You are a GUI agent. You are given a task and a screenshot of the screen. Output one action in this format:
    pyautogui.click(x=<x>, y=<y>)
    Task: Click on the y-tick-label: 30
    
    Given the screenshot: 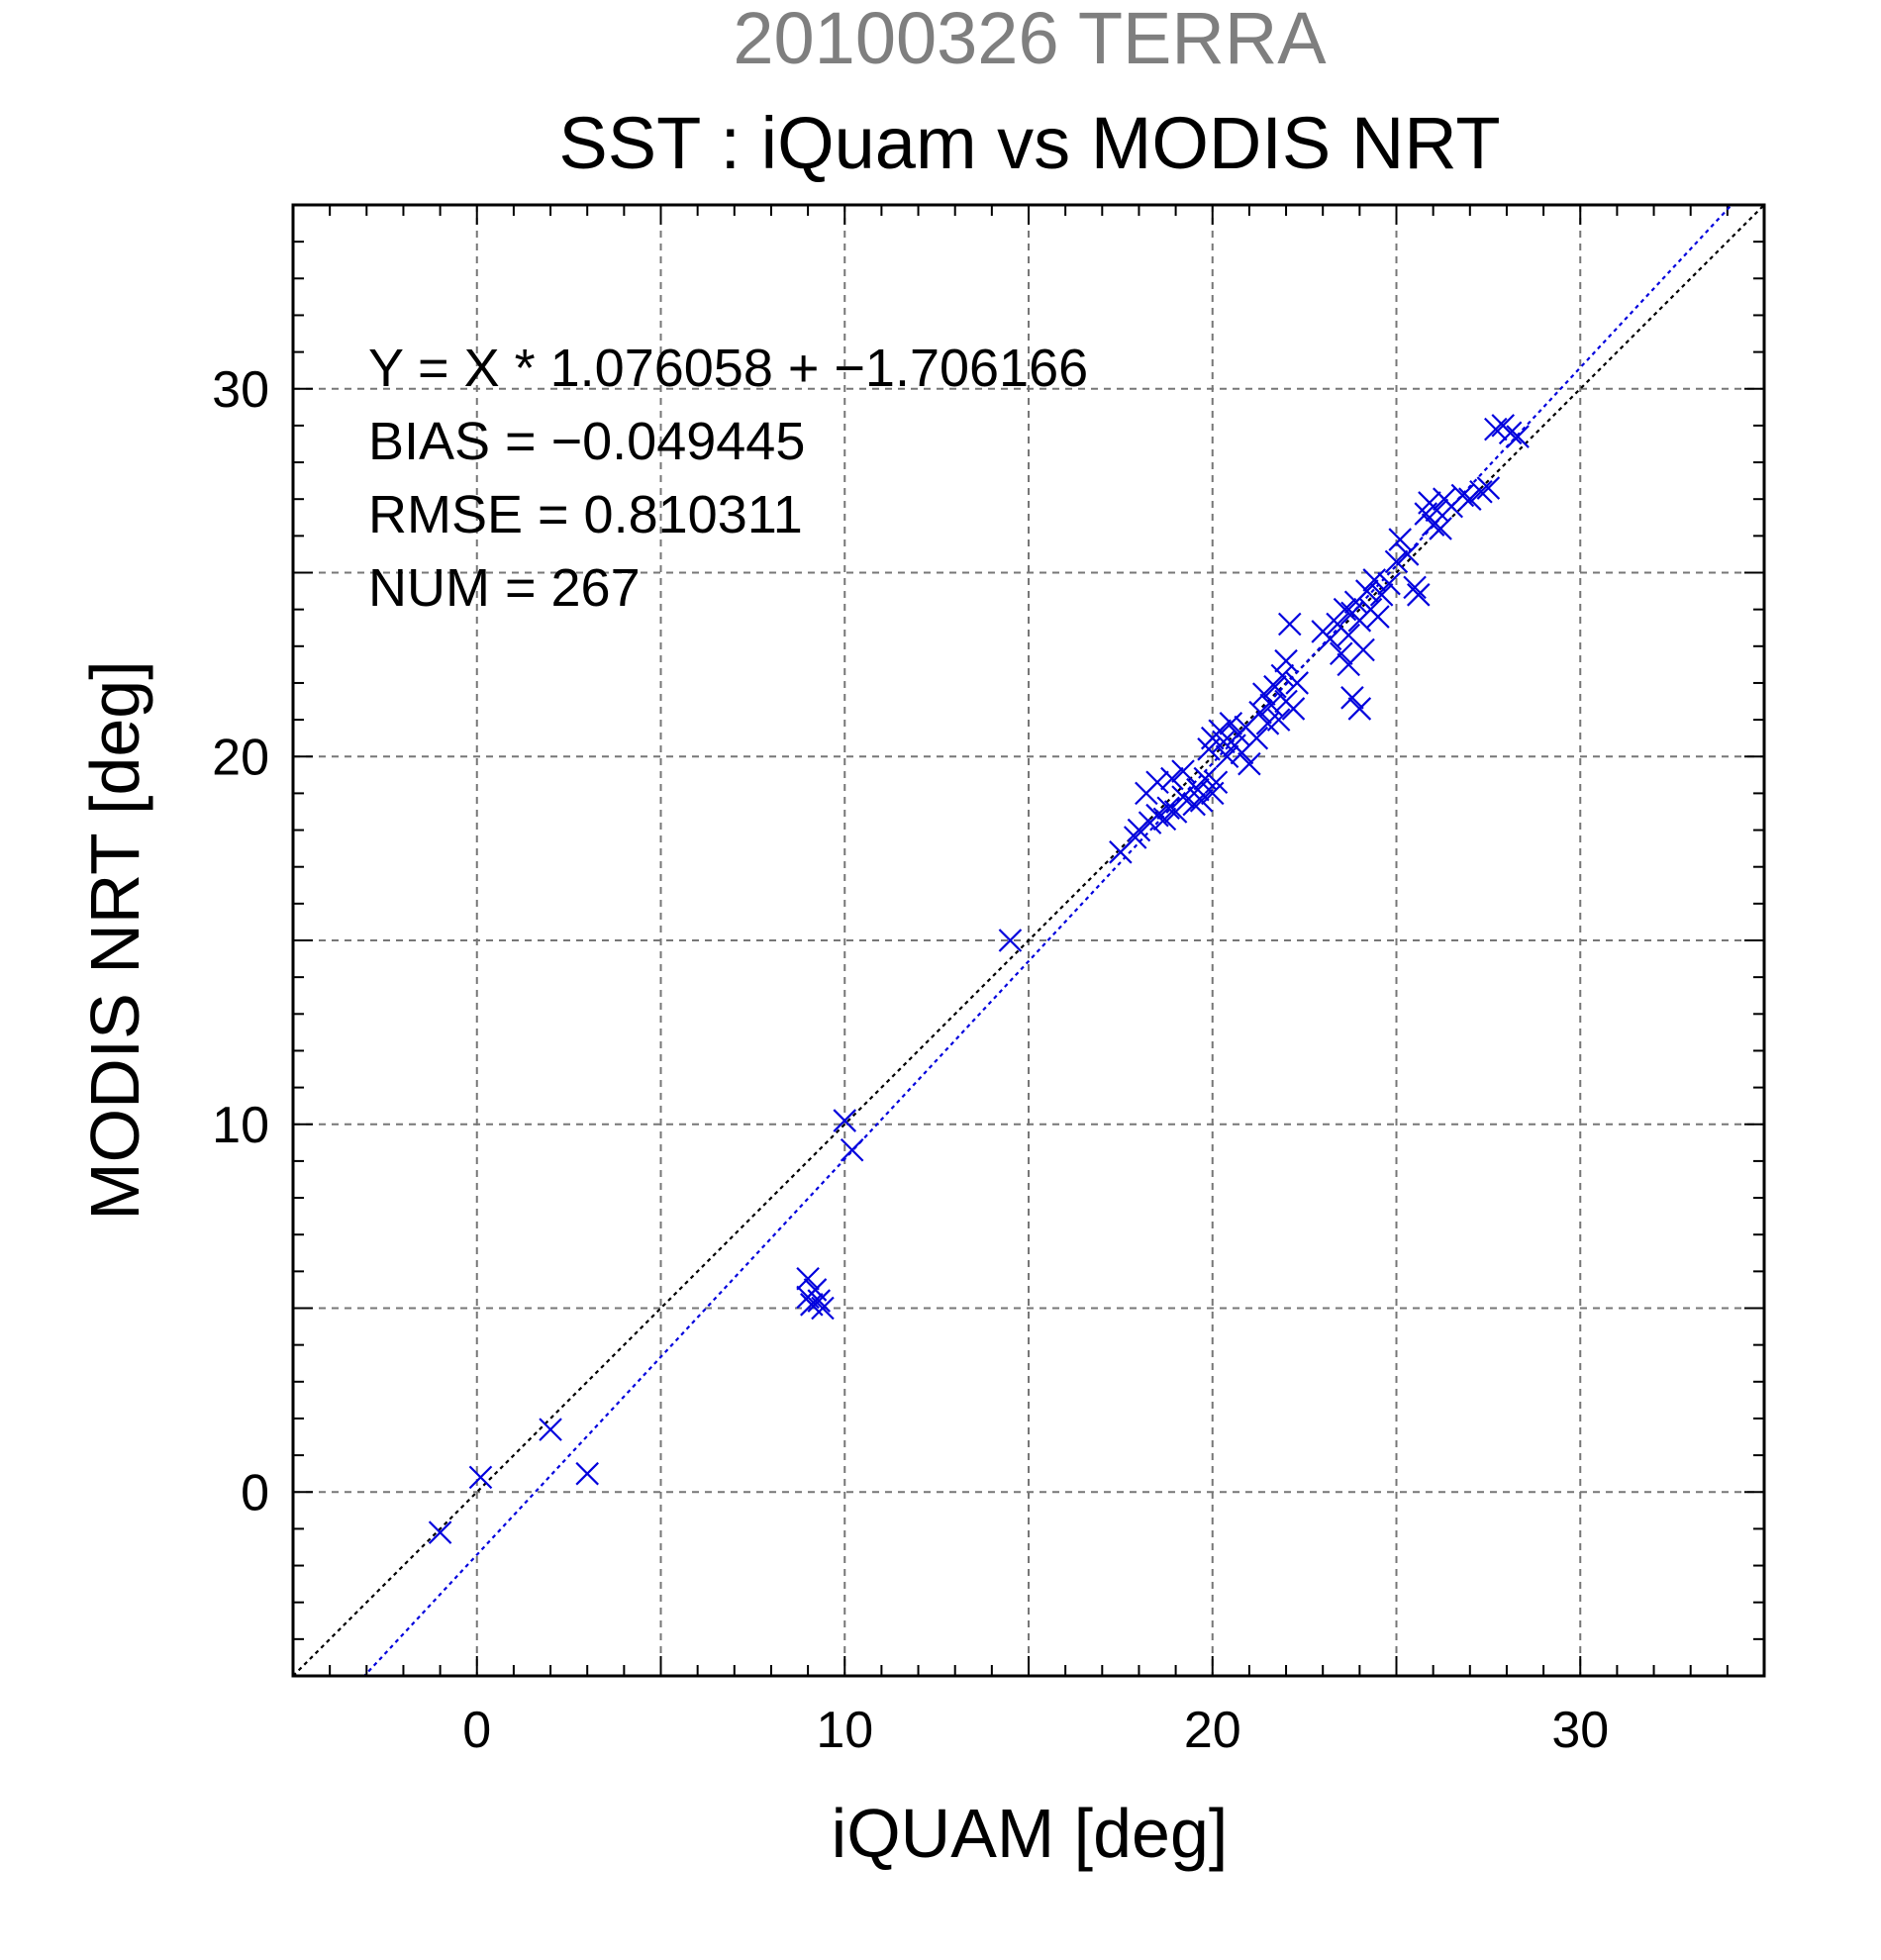 What is the action you would take?
    pyautogui.click(x=241, y=390)
    